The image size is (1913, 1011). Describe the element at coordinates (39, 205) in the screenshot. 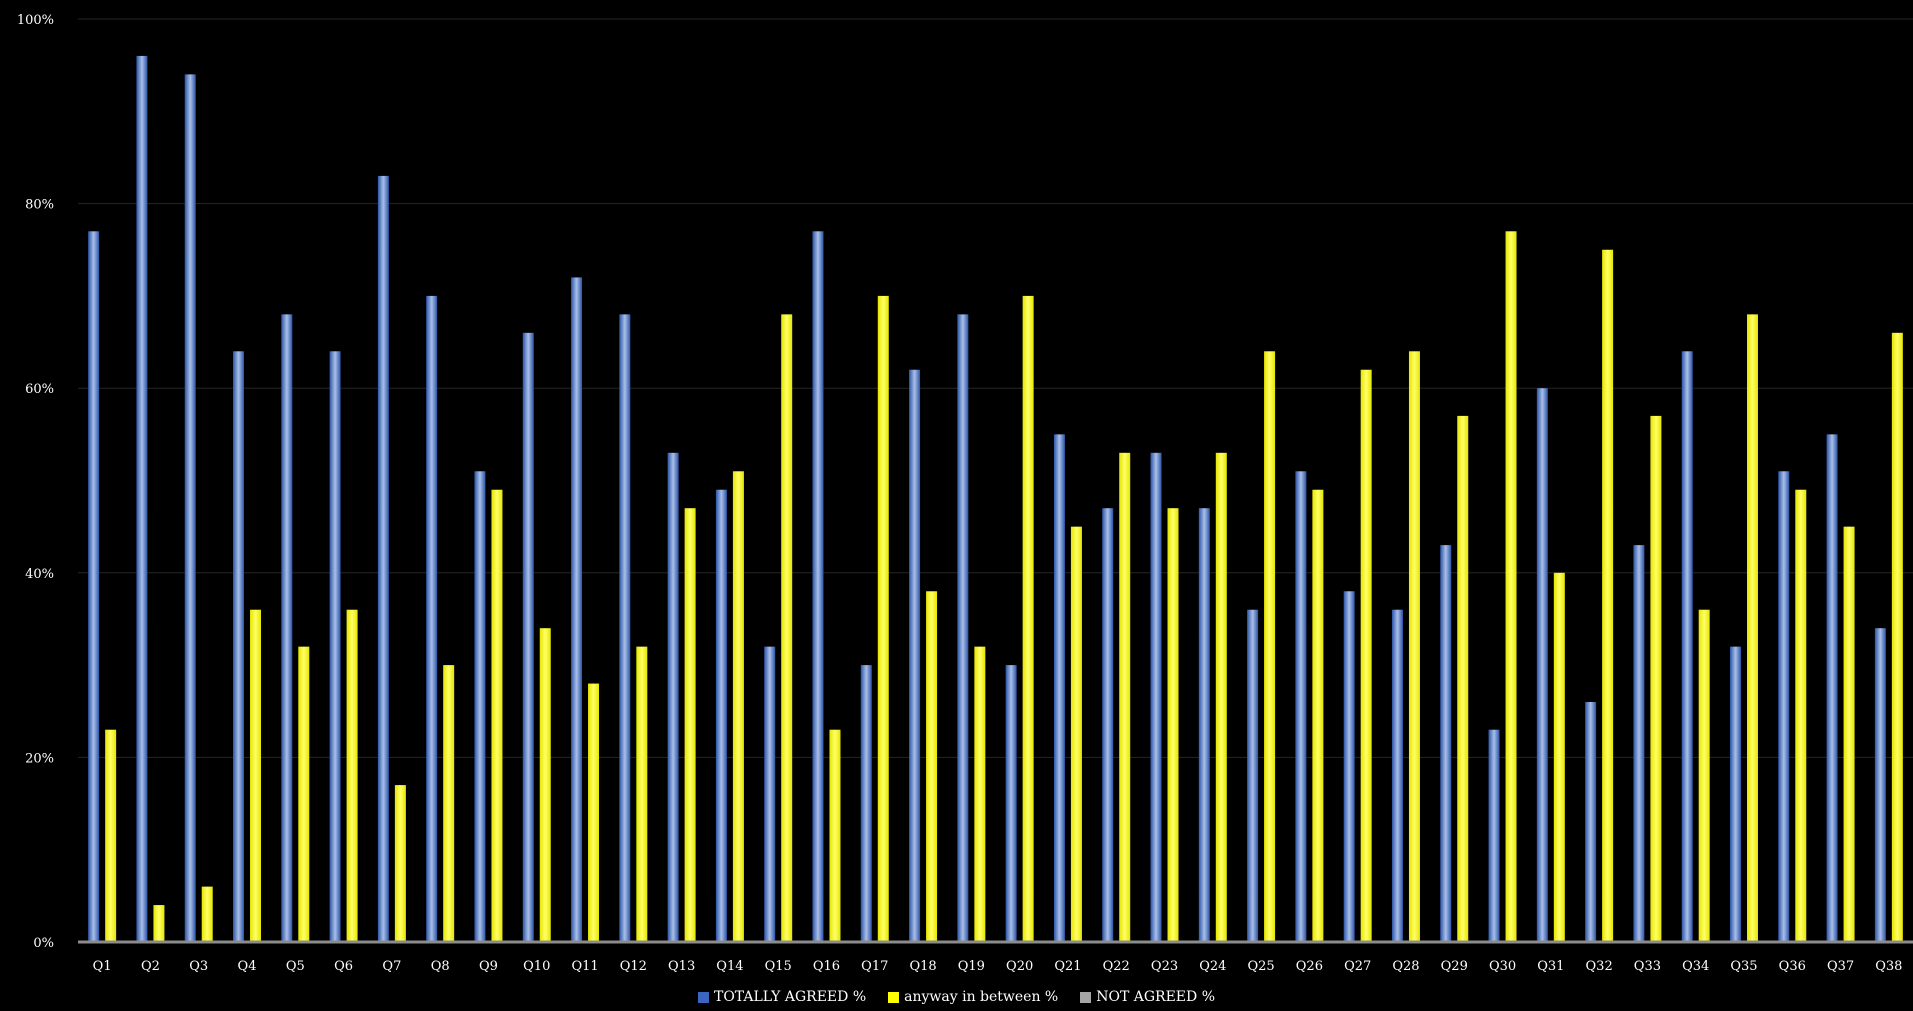

I see `y-tick-label: 80%` at that location.